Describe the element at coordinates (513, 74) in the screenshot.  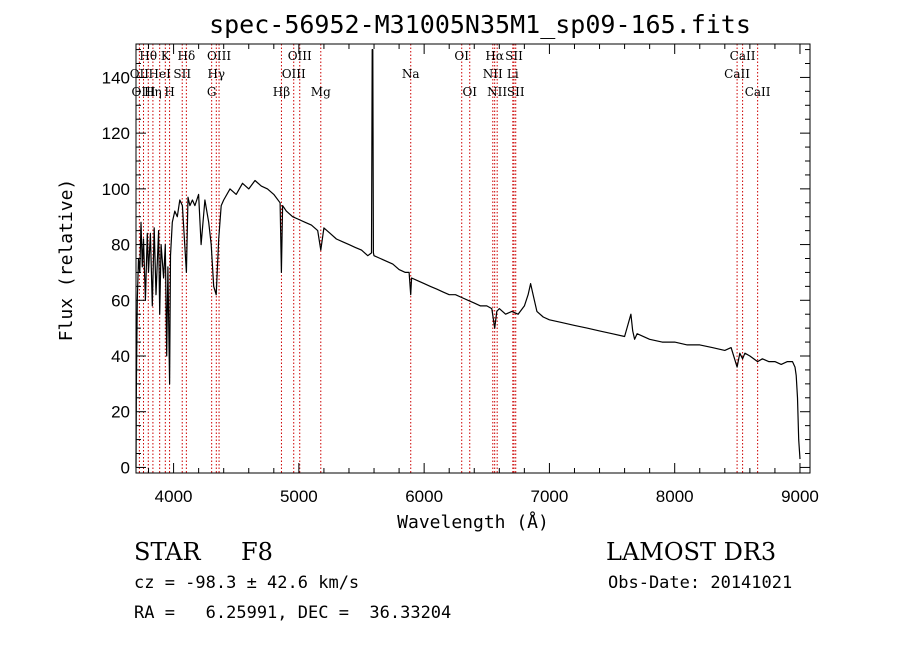
I see `spectral-line-label: Li` at that location.